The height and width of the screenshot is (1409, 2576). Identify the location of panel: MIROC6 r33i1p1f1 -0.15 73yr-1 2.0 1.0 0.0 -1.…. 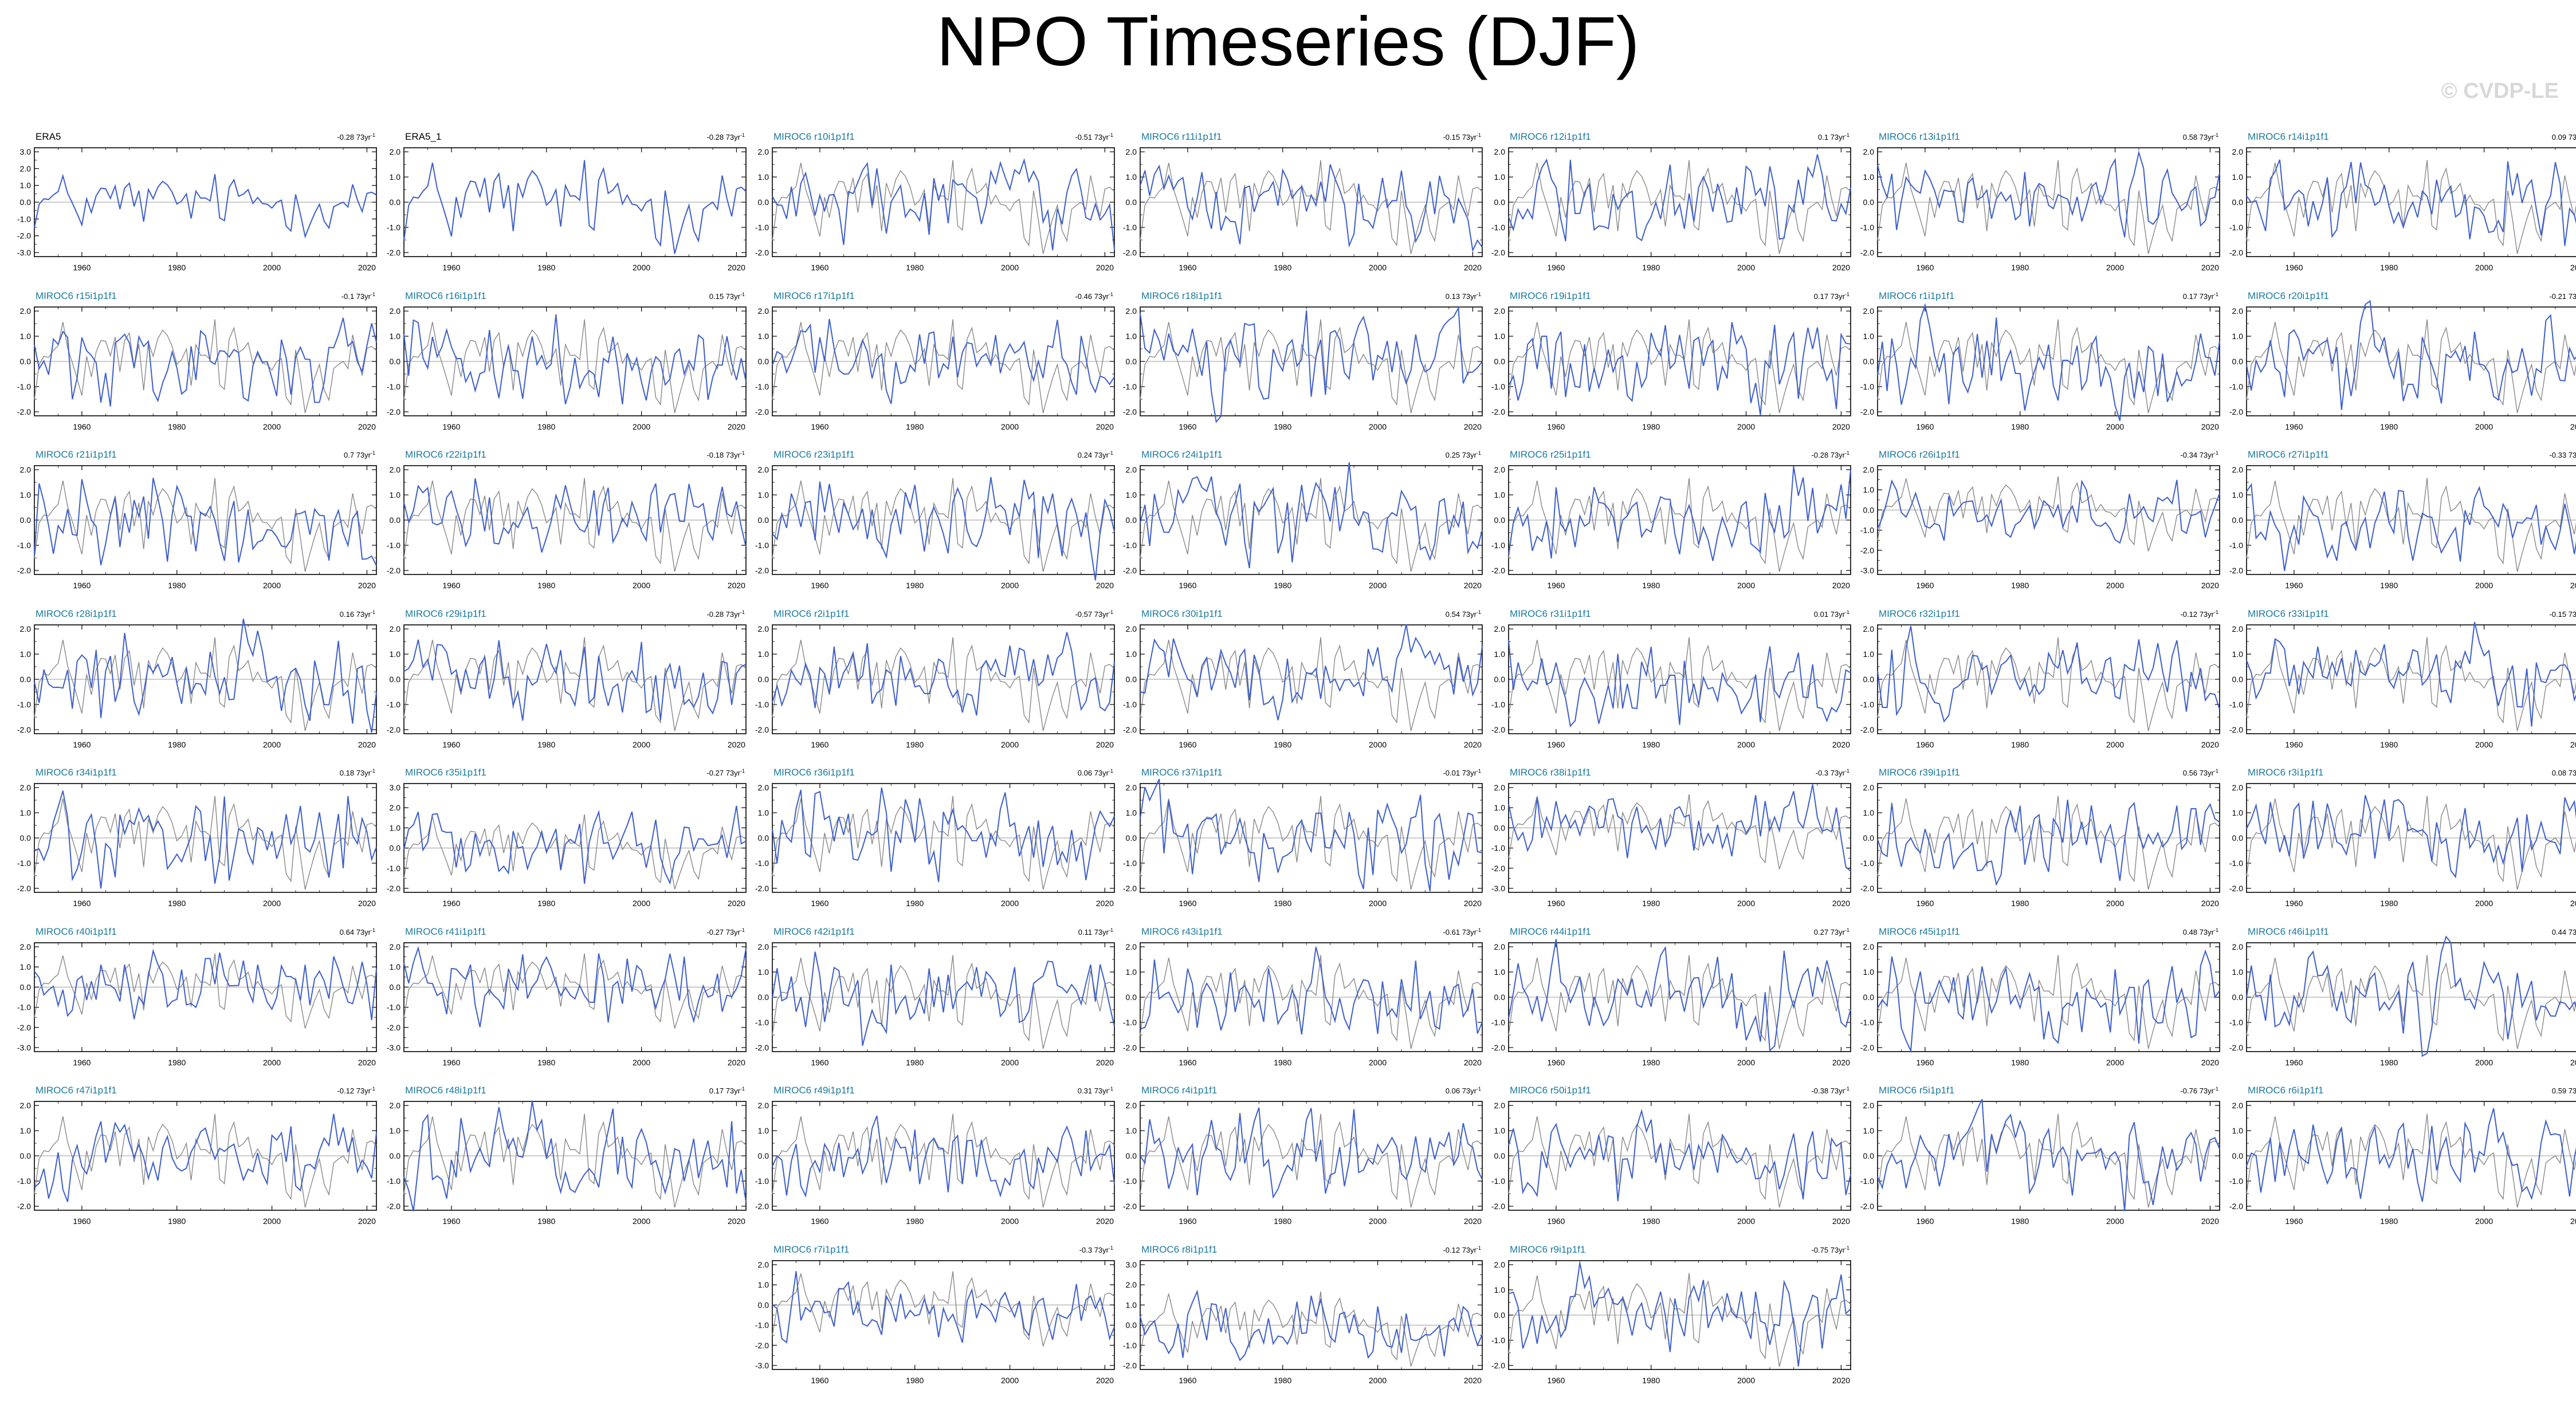
(2403, 678).